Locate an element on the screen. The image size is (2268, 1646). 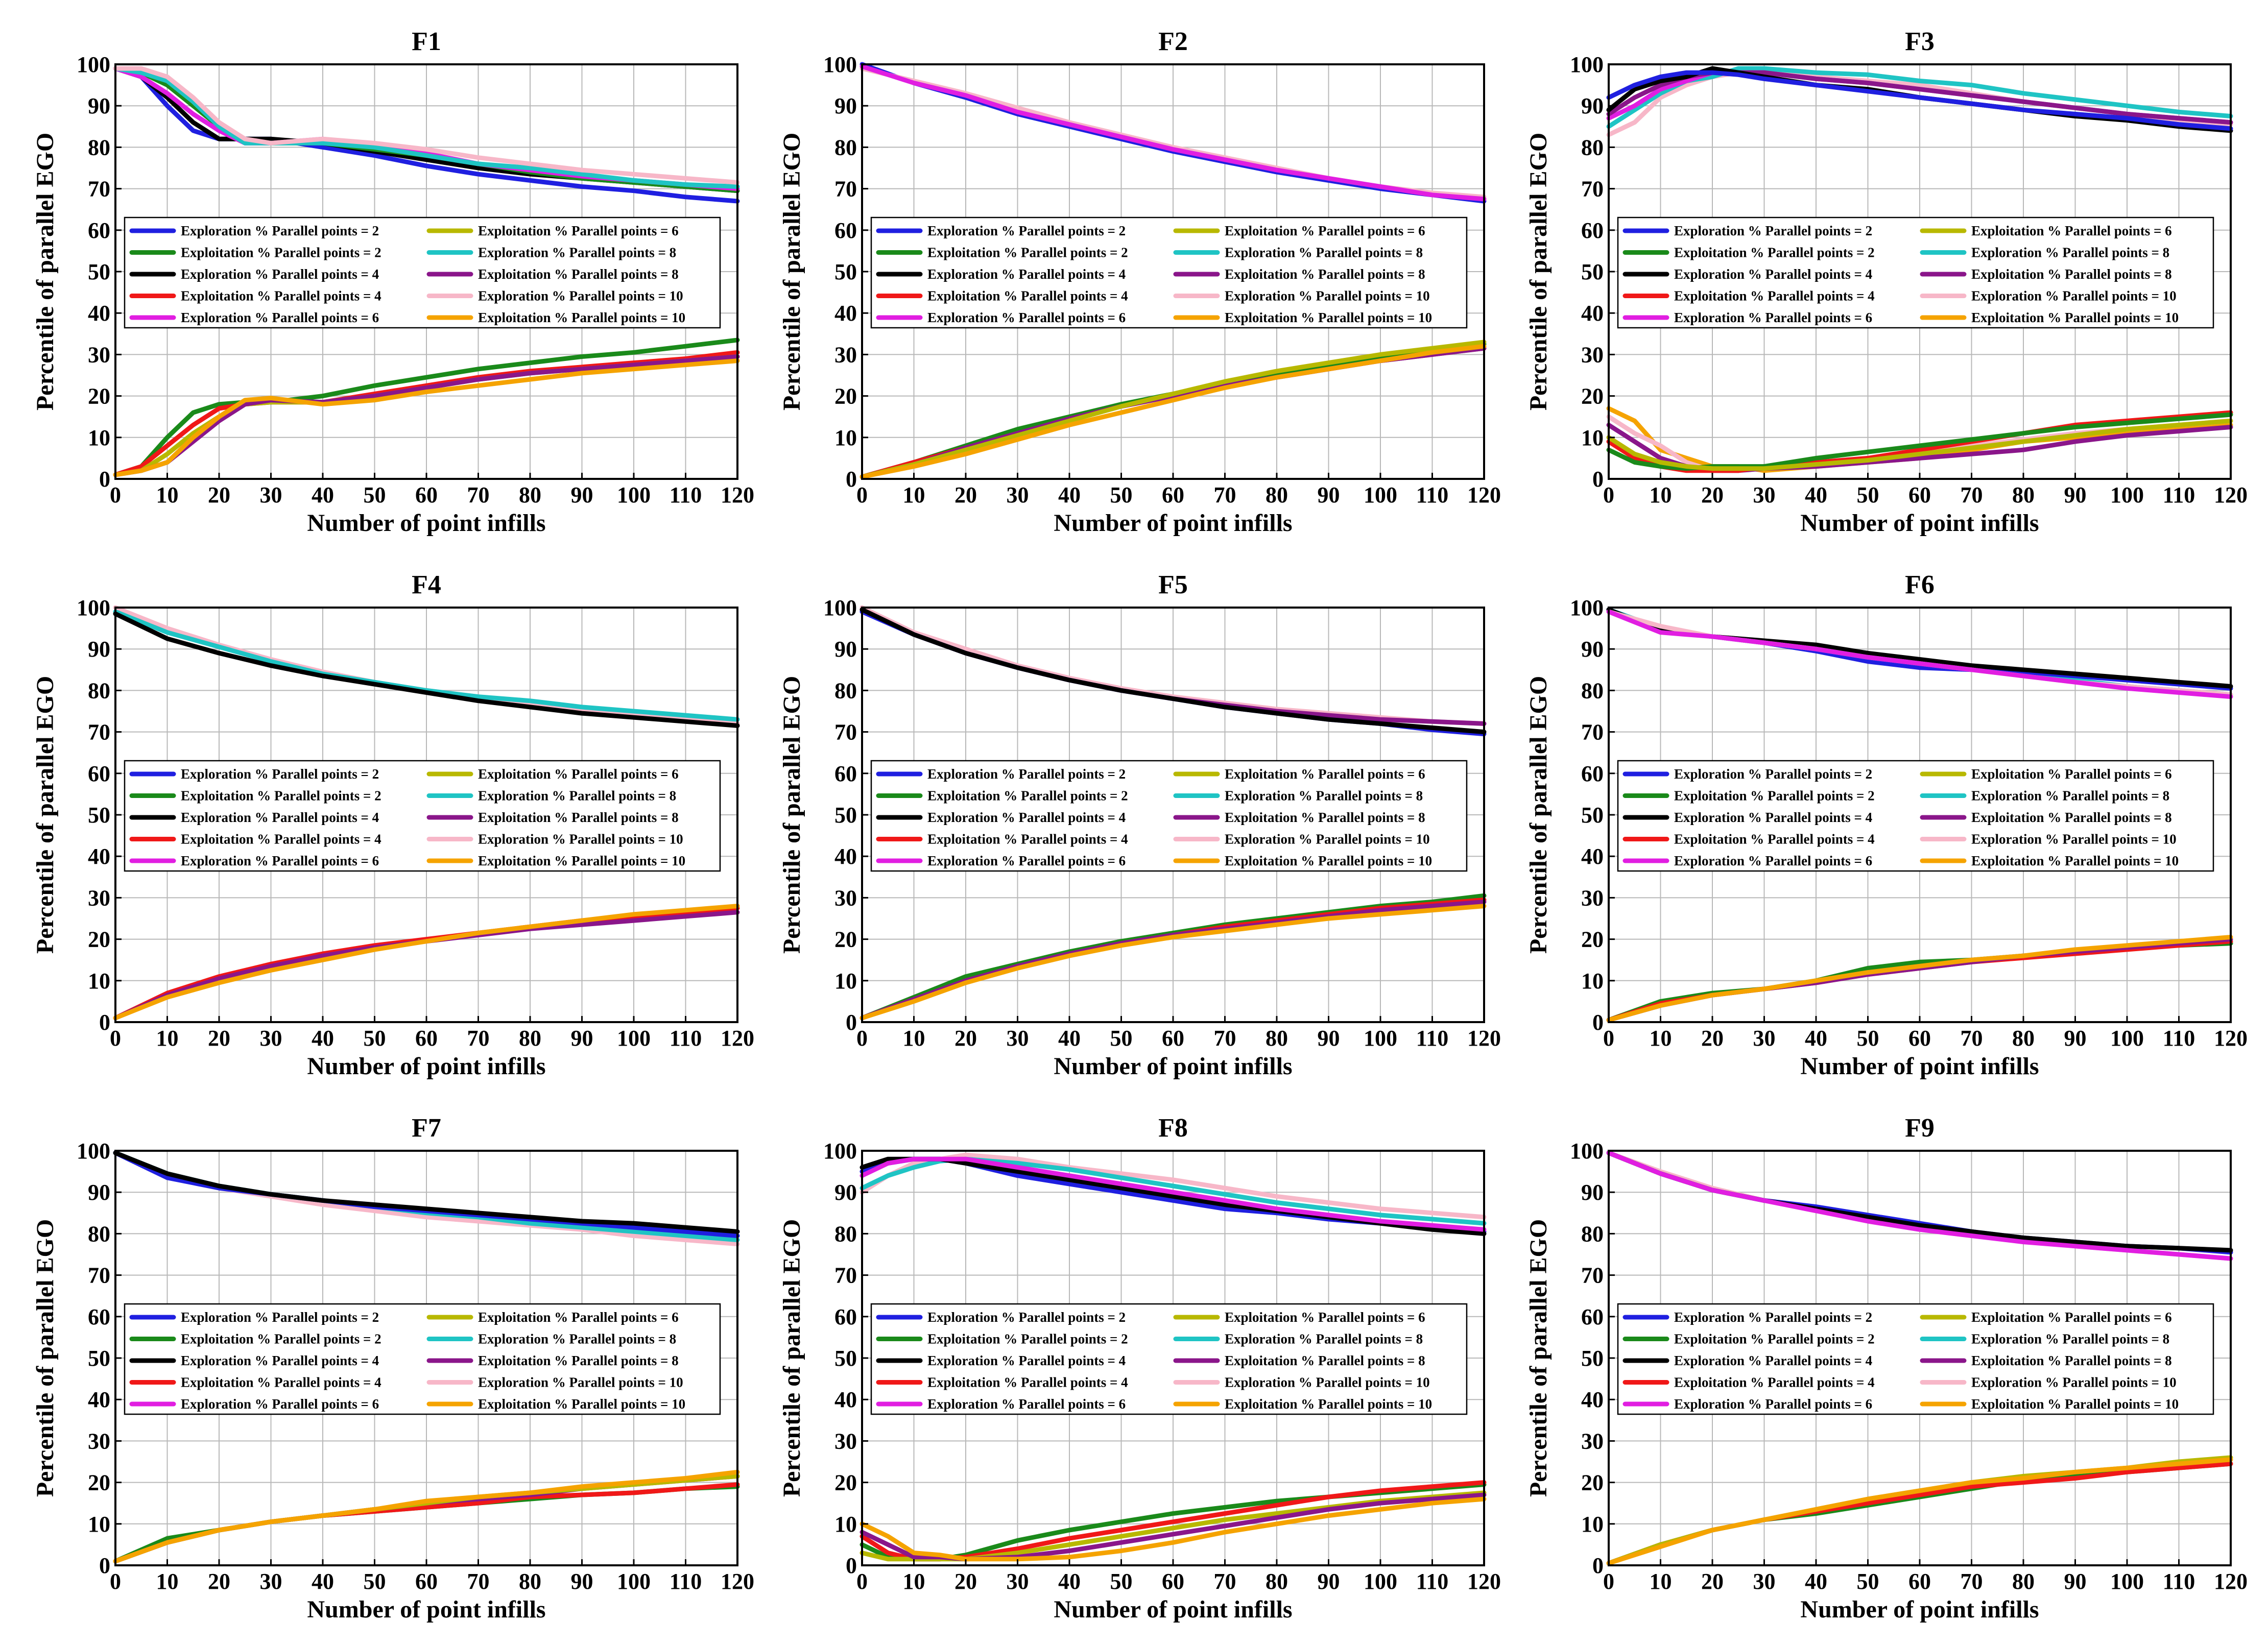
legend-label: Exploitation % Parallel points = 6 is located at coordinates (2071, 774).